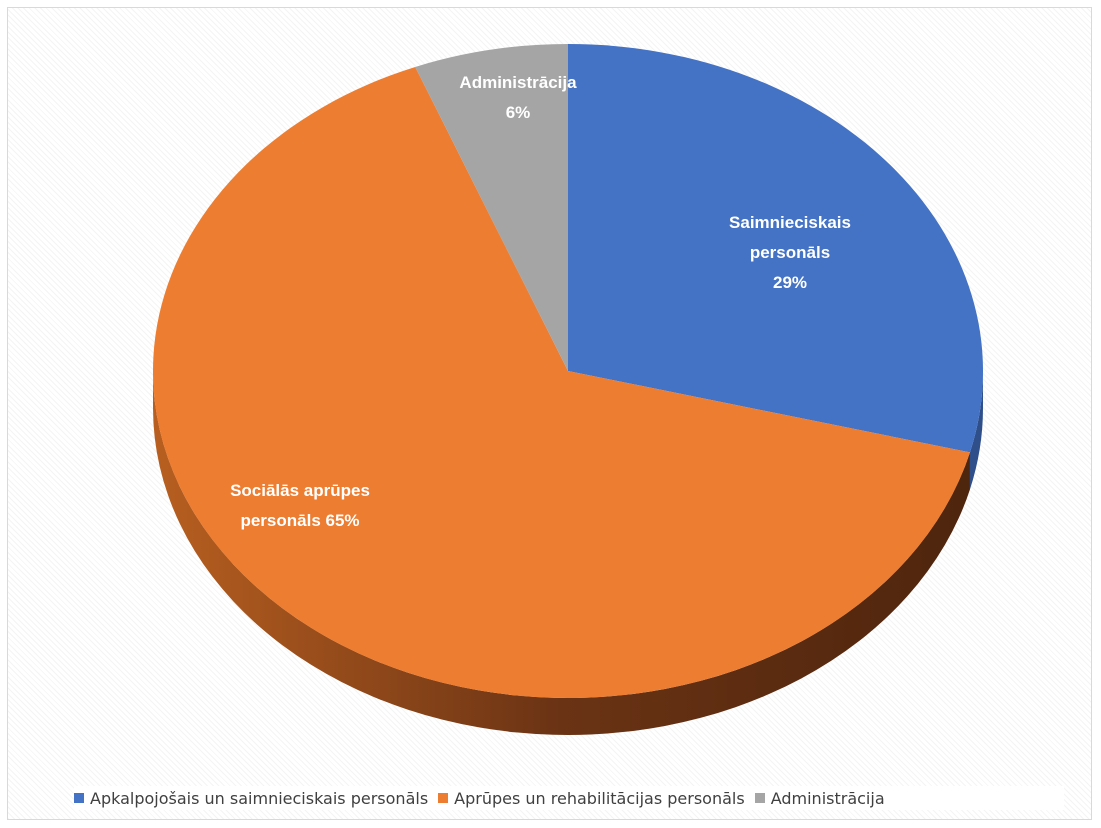 This screenshot has height=828, width=1101. I want to click on legend-label-administration: Administrācija, so click(827, 798).